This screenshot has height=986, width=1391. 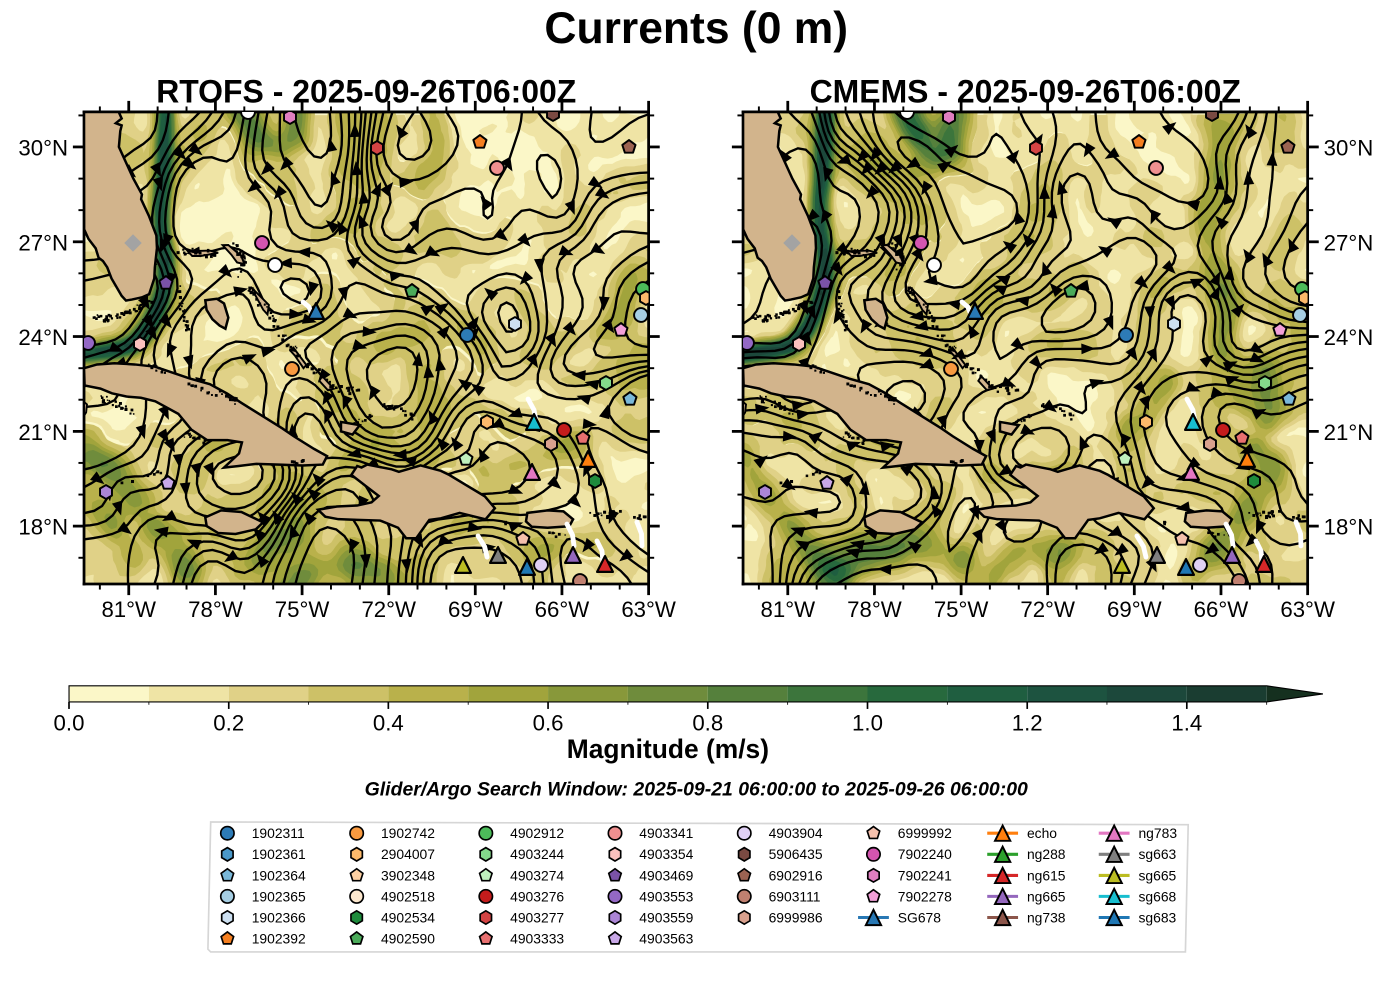 I want to click on svg-text: 1902742, so click(x=408, y=833).